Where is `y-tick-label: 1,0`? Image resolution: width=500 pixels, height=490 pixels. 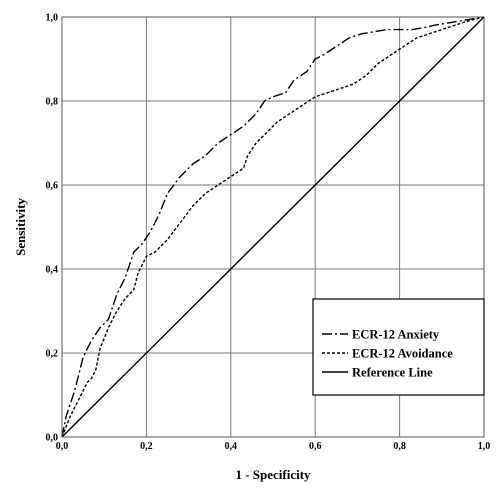
y-tick-label: 1,0 is located at coordinates (52, 18).